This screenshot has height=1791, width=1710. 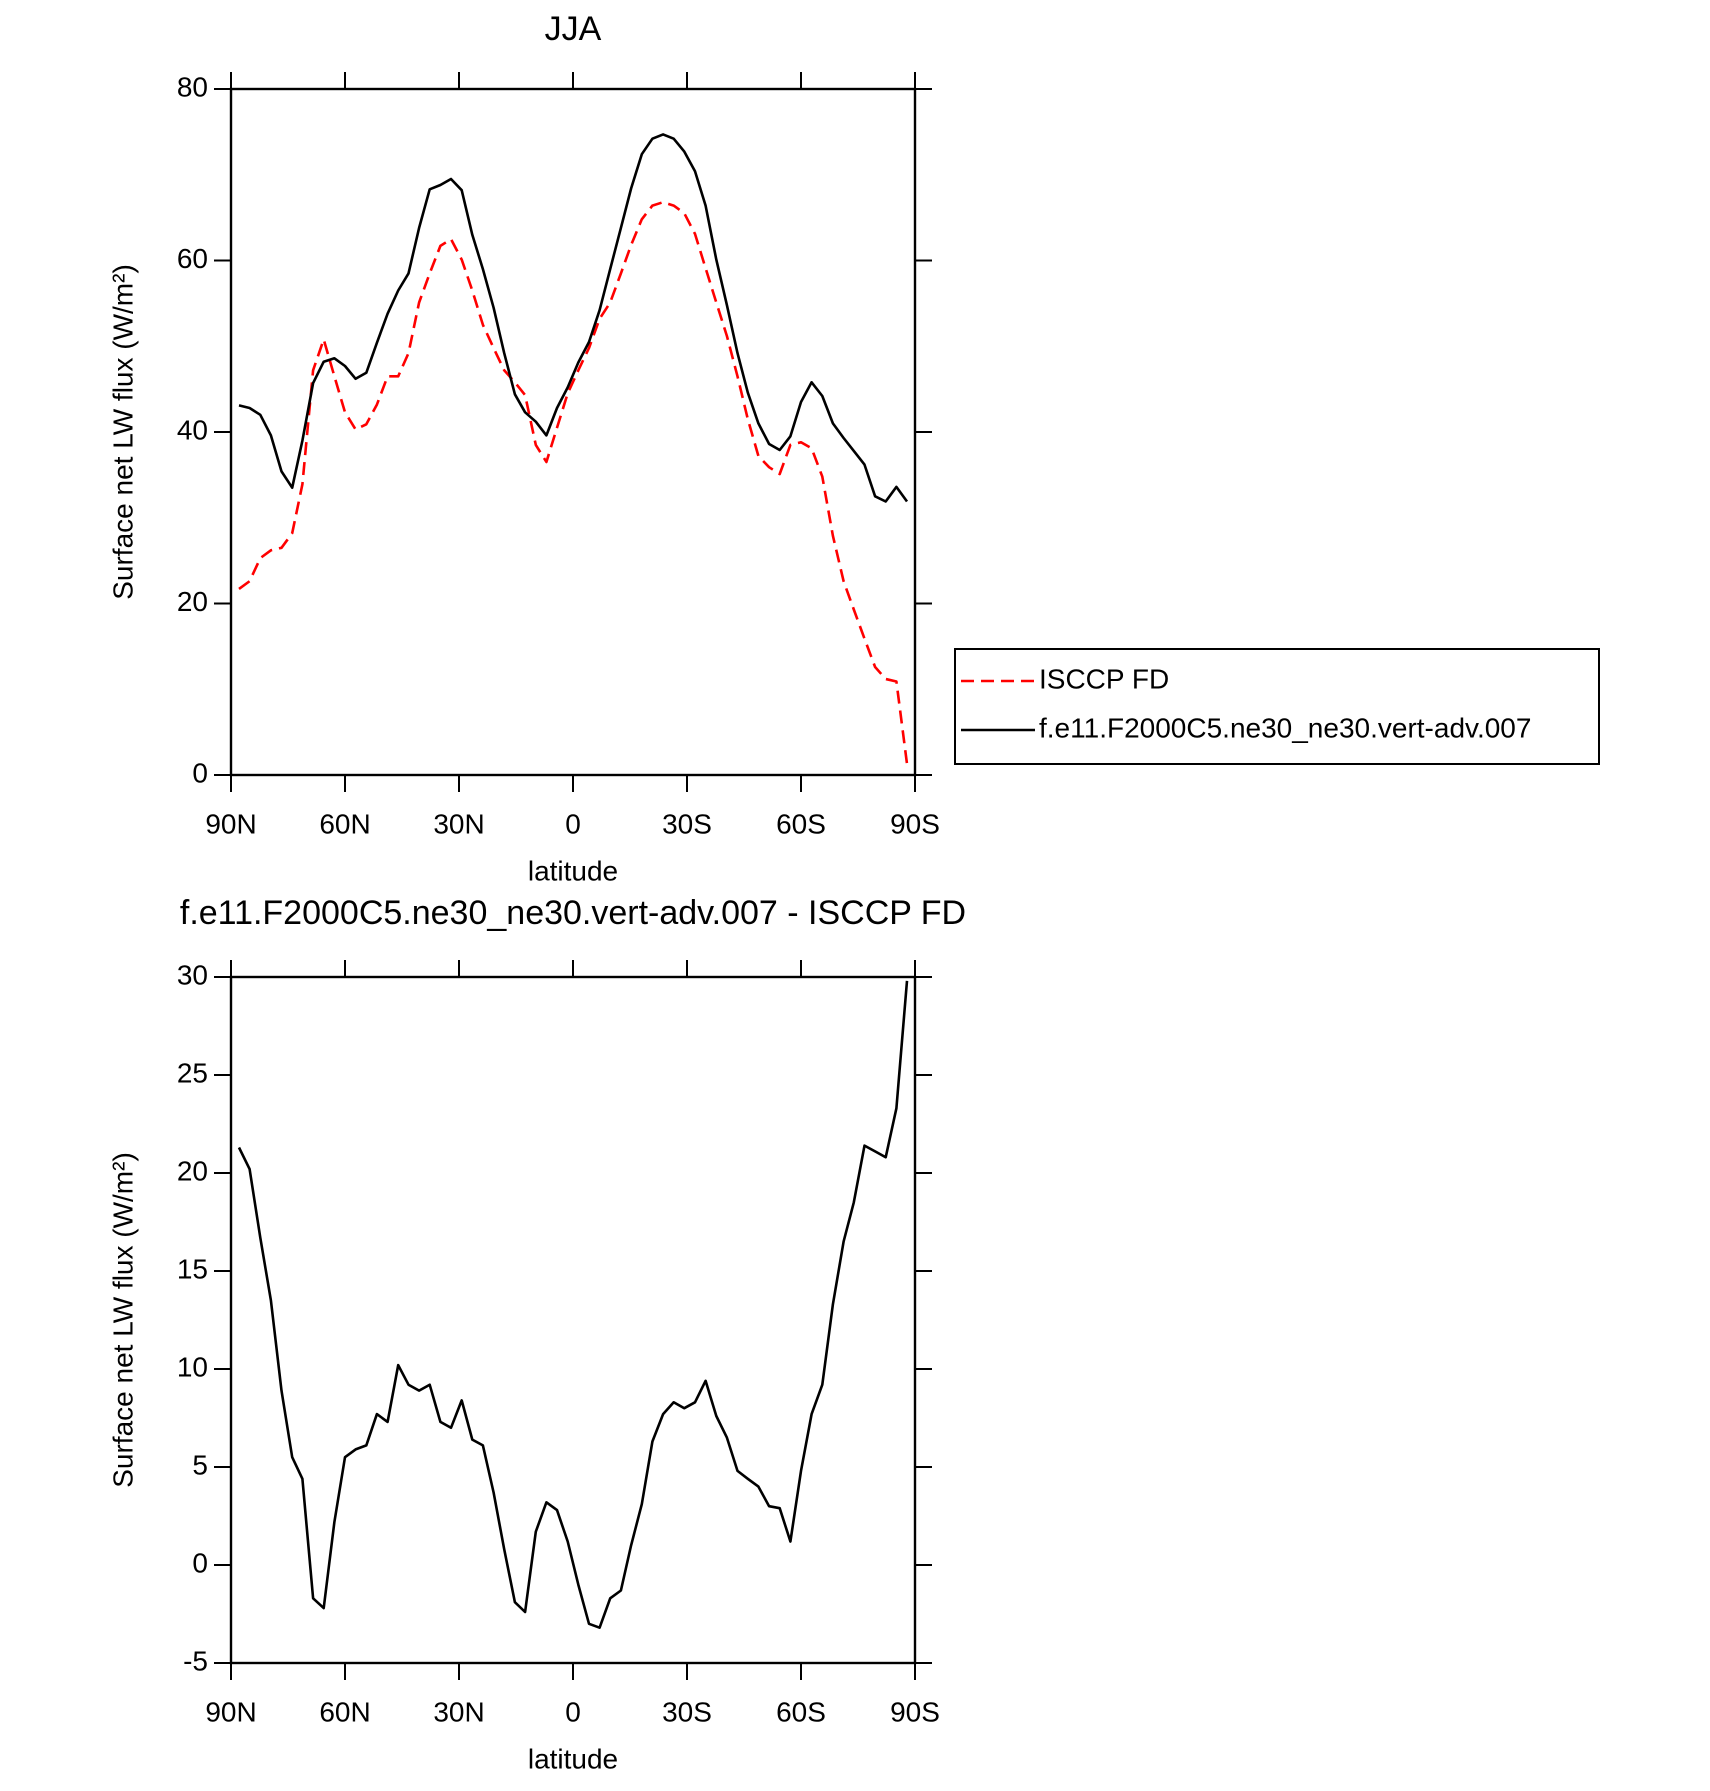 I want to click on y-tick-label: -5, so click(x=195, y=1660).